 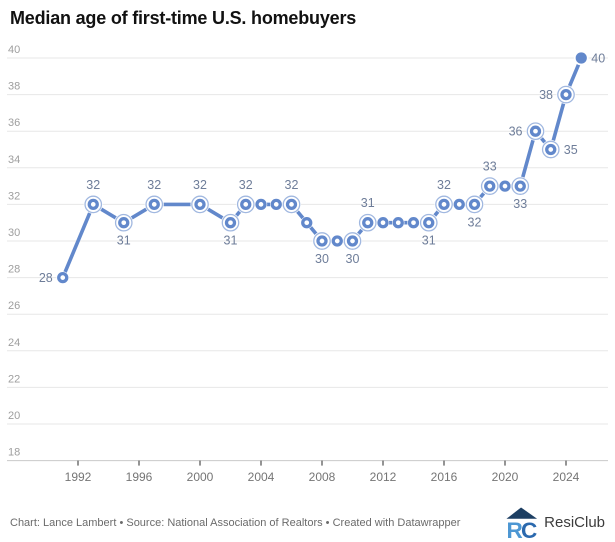 I want to click on svg-text: 2004, so click(x=261, y=477).